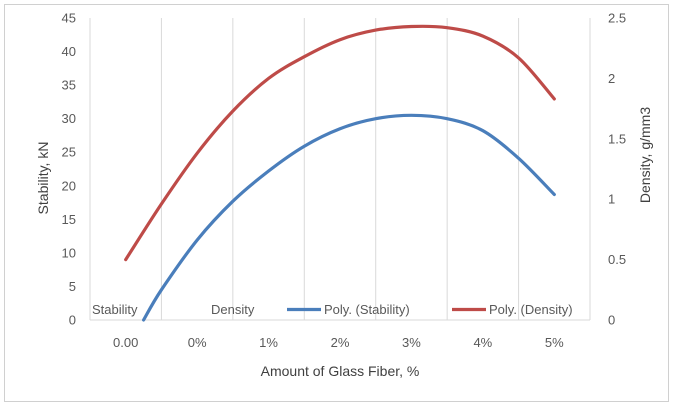 The height and width of the screenshot is (408, 675). I want to click on y2-axis-title: Density, g/mm3, so click(645, 155).